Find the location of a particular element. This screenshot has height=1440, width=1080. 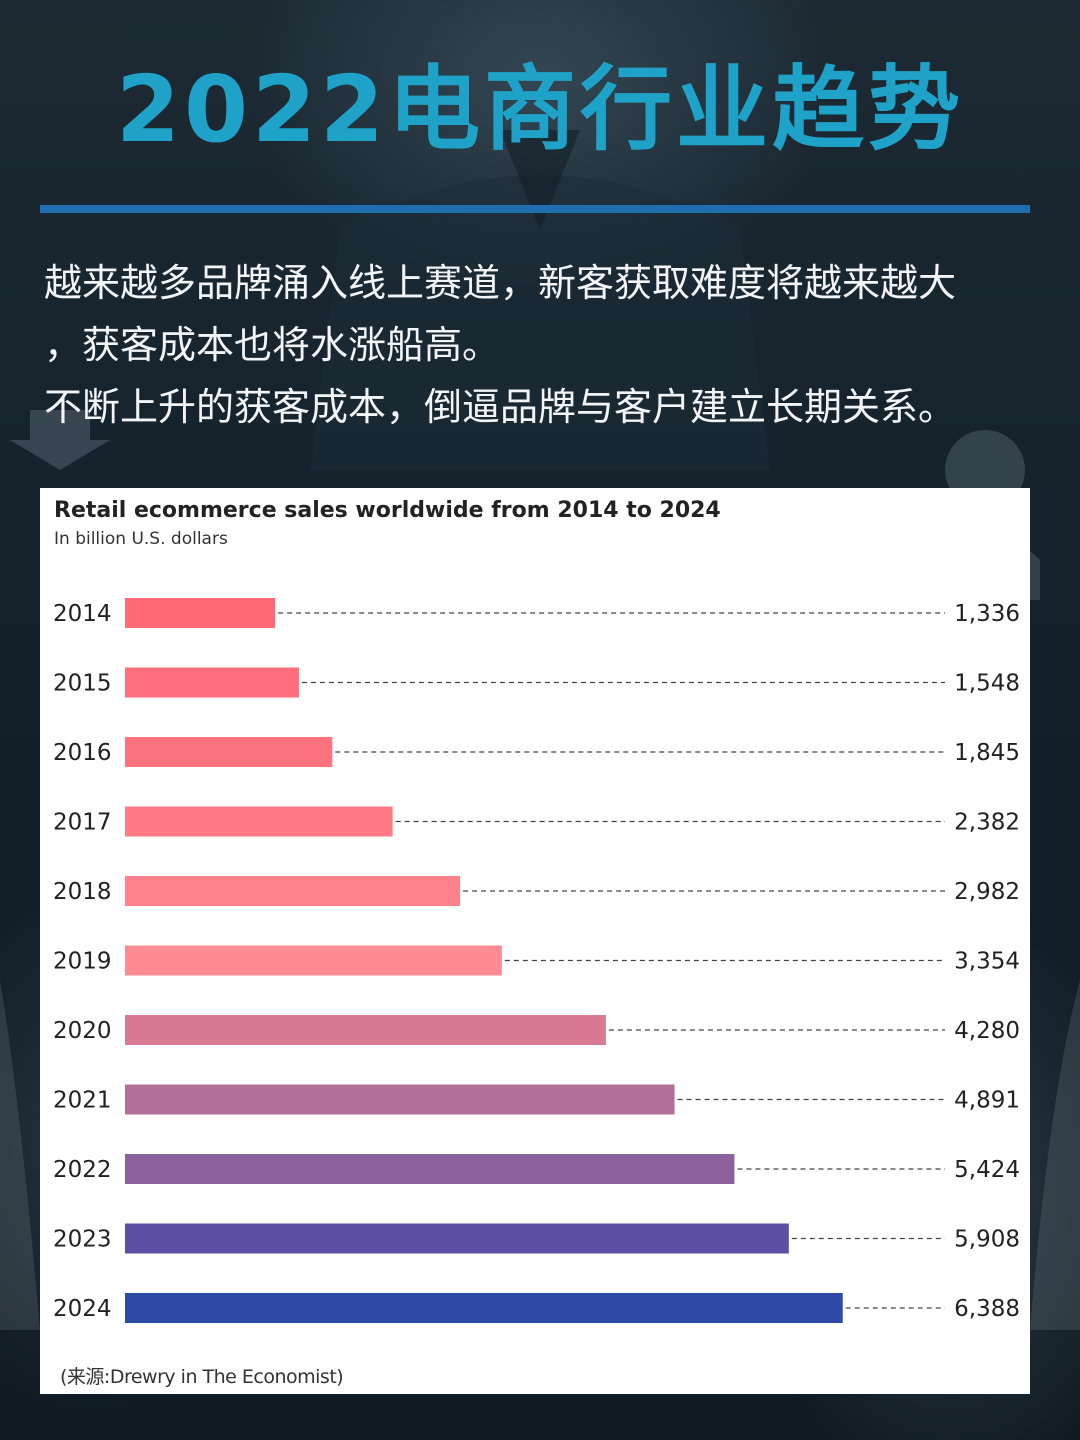

value-label: 1,845 is located at coordinates (987, 753).